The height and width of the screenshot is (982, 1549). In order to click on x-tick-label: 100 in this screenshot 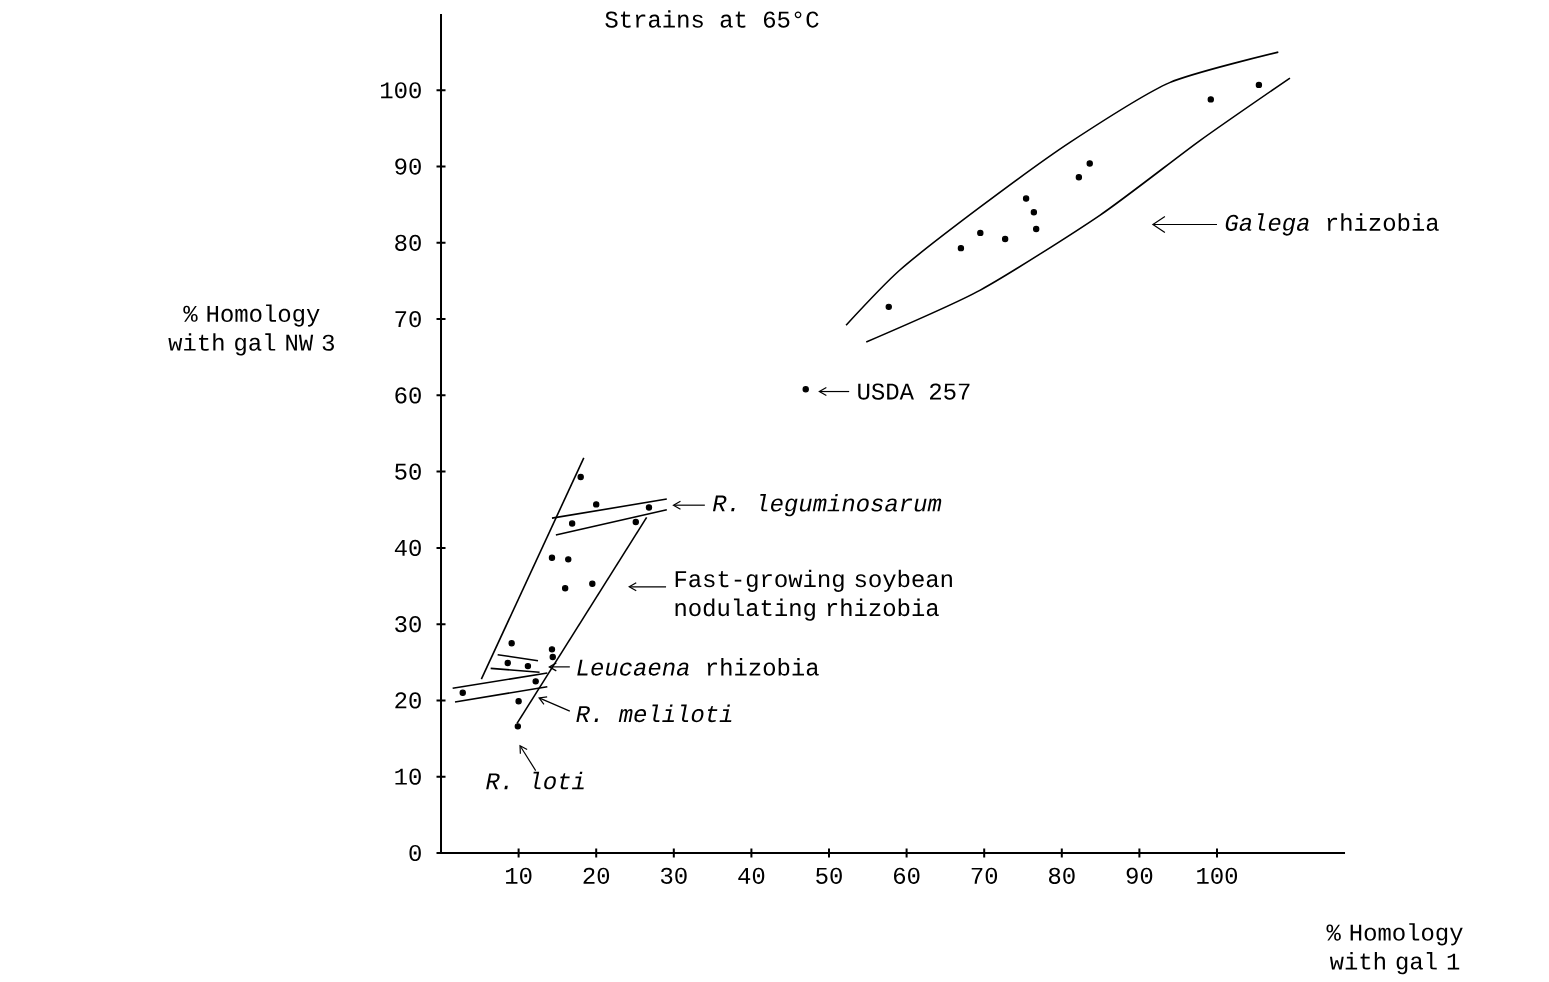, I will do `click(1217, 875)`.